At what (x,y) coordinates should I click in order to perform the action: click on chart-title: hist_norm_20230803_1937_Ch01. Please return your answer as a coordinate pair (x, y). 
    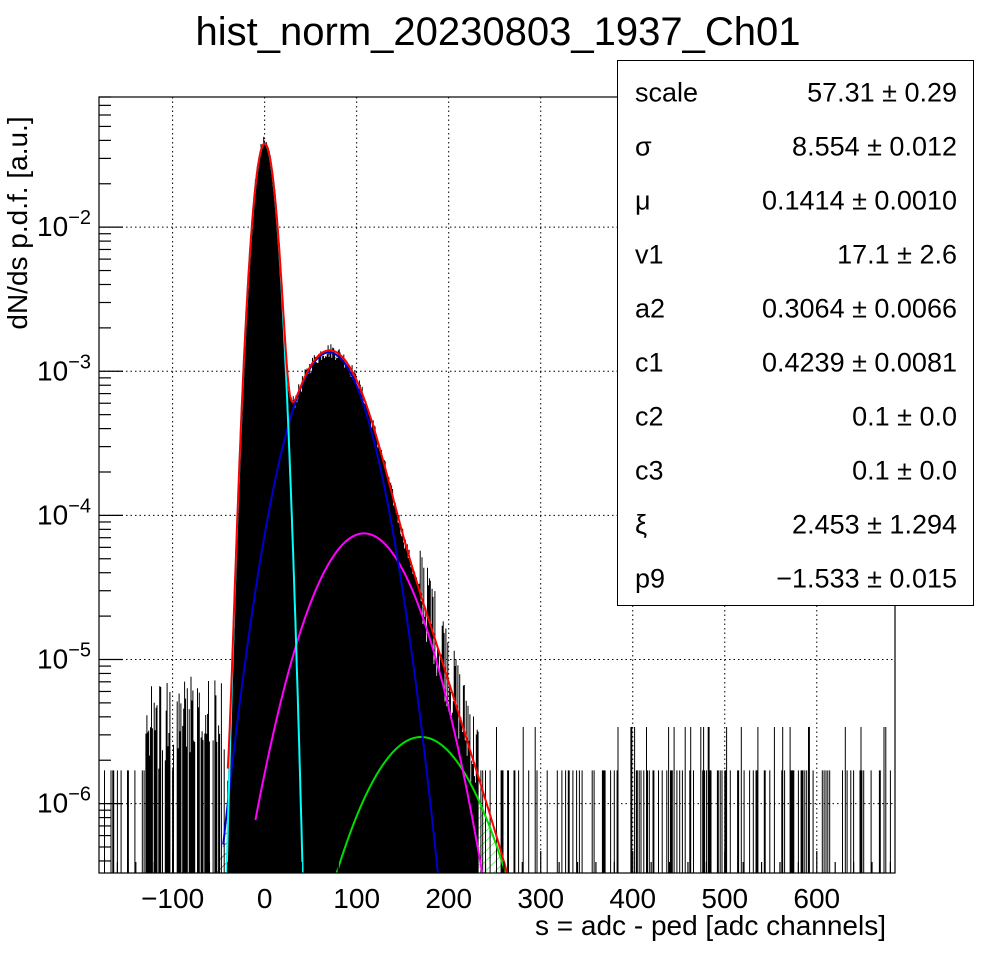
    Looking at the image, I should click on (498, 32).